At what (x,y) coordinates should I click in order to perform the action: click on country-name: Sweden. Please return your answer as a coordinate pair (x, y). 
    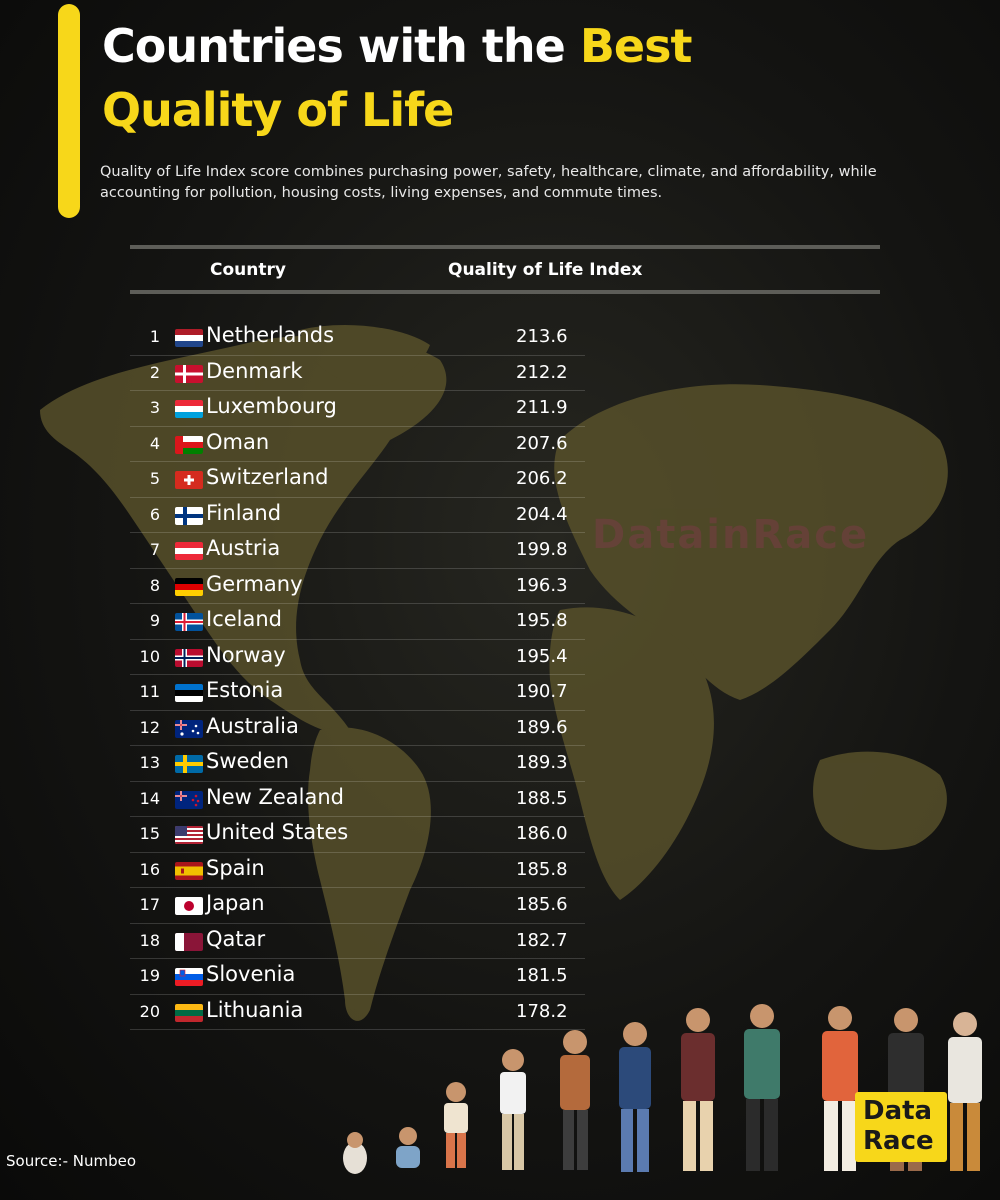
    Looking at the image, I should click on (247, 761).